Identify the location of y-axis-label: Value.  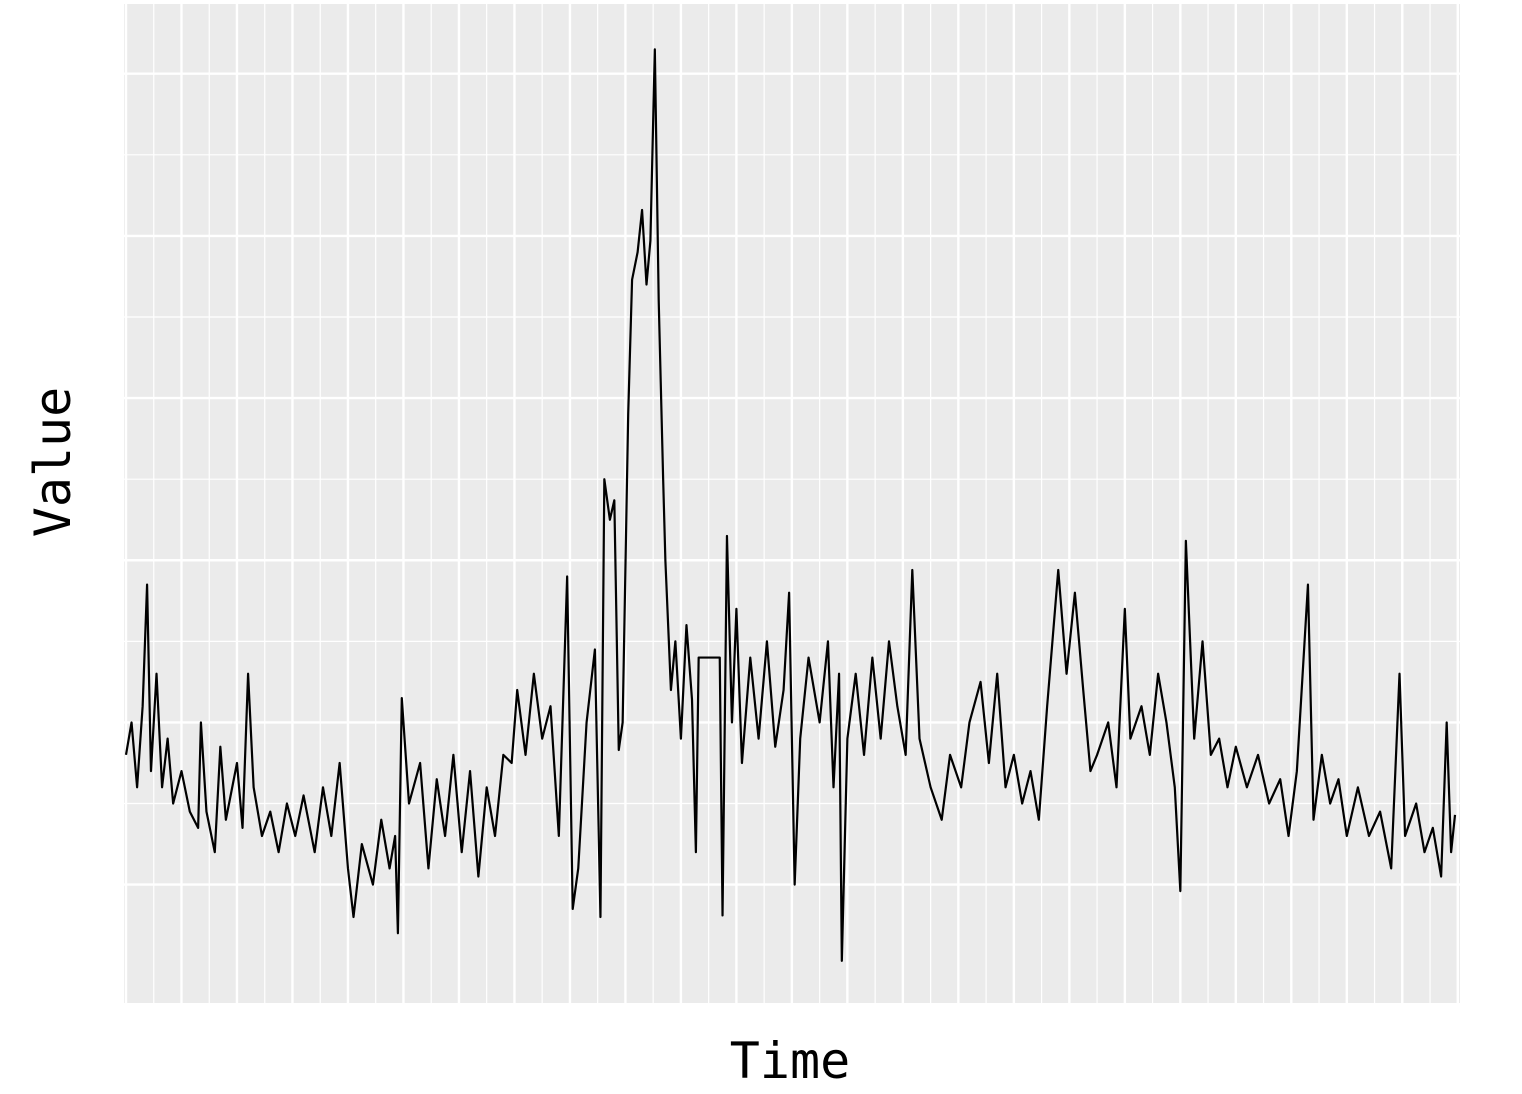
(53, 462).